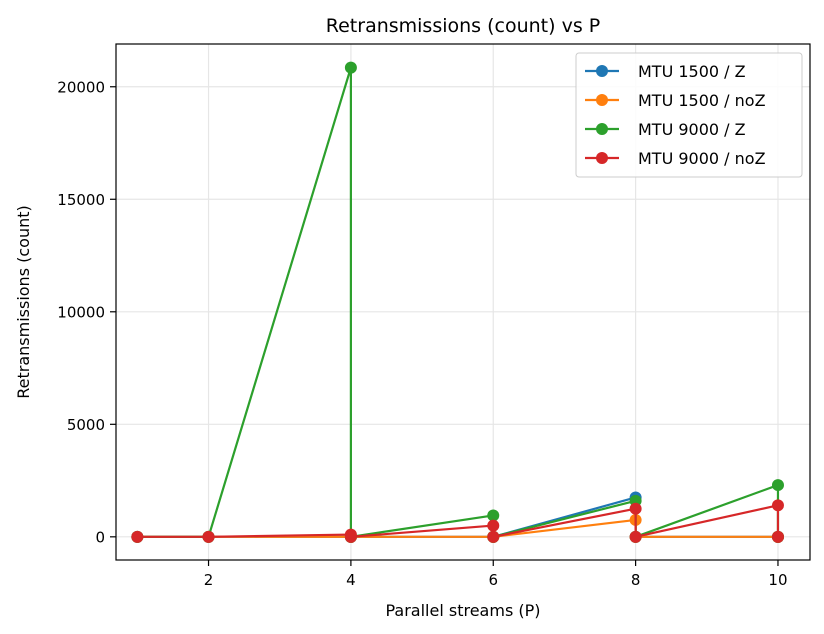 The height and width of the screenshot is (634, 824). I want to click on legend-item: MTU 1500 / noZ, so click(675, 100).